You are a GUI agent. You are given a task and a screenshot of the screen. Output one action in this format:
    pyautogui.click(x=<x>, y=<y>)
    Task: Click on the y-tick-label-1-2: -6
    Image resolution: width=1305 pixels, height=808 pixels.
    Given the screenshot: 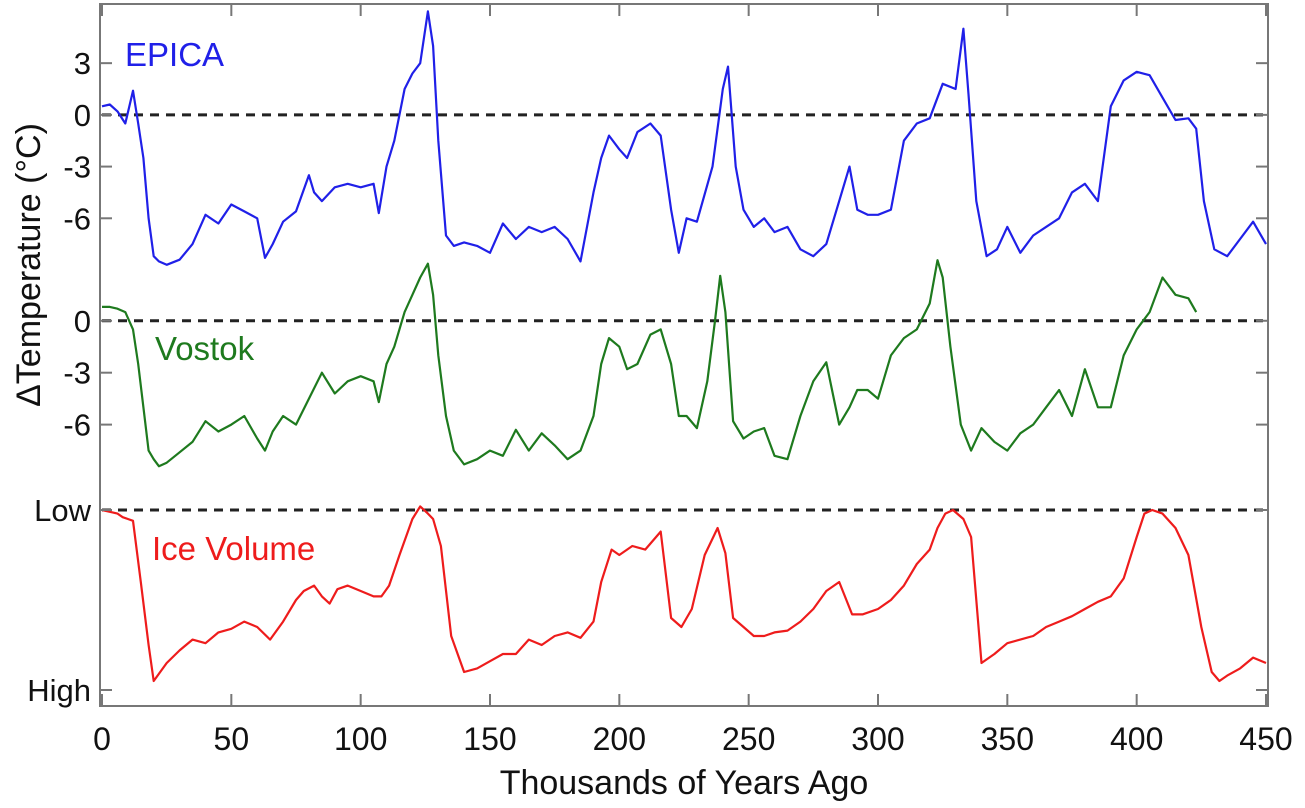 What is the action you would take?
    pyautogui.click(x=77, y=425)
    